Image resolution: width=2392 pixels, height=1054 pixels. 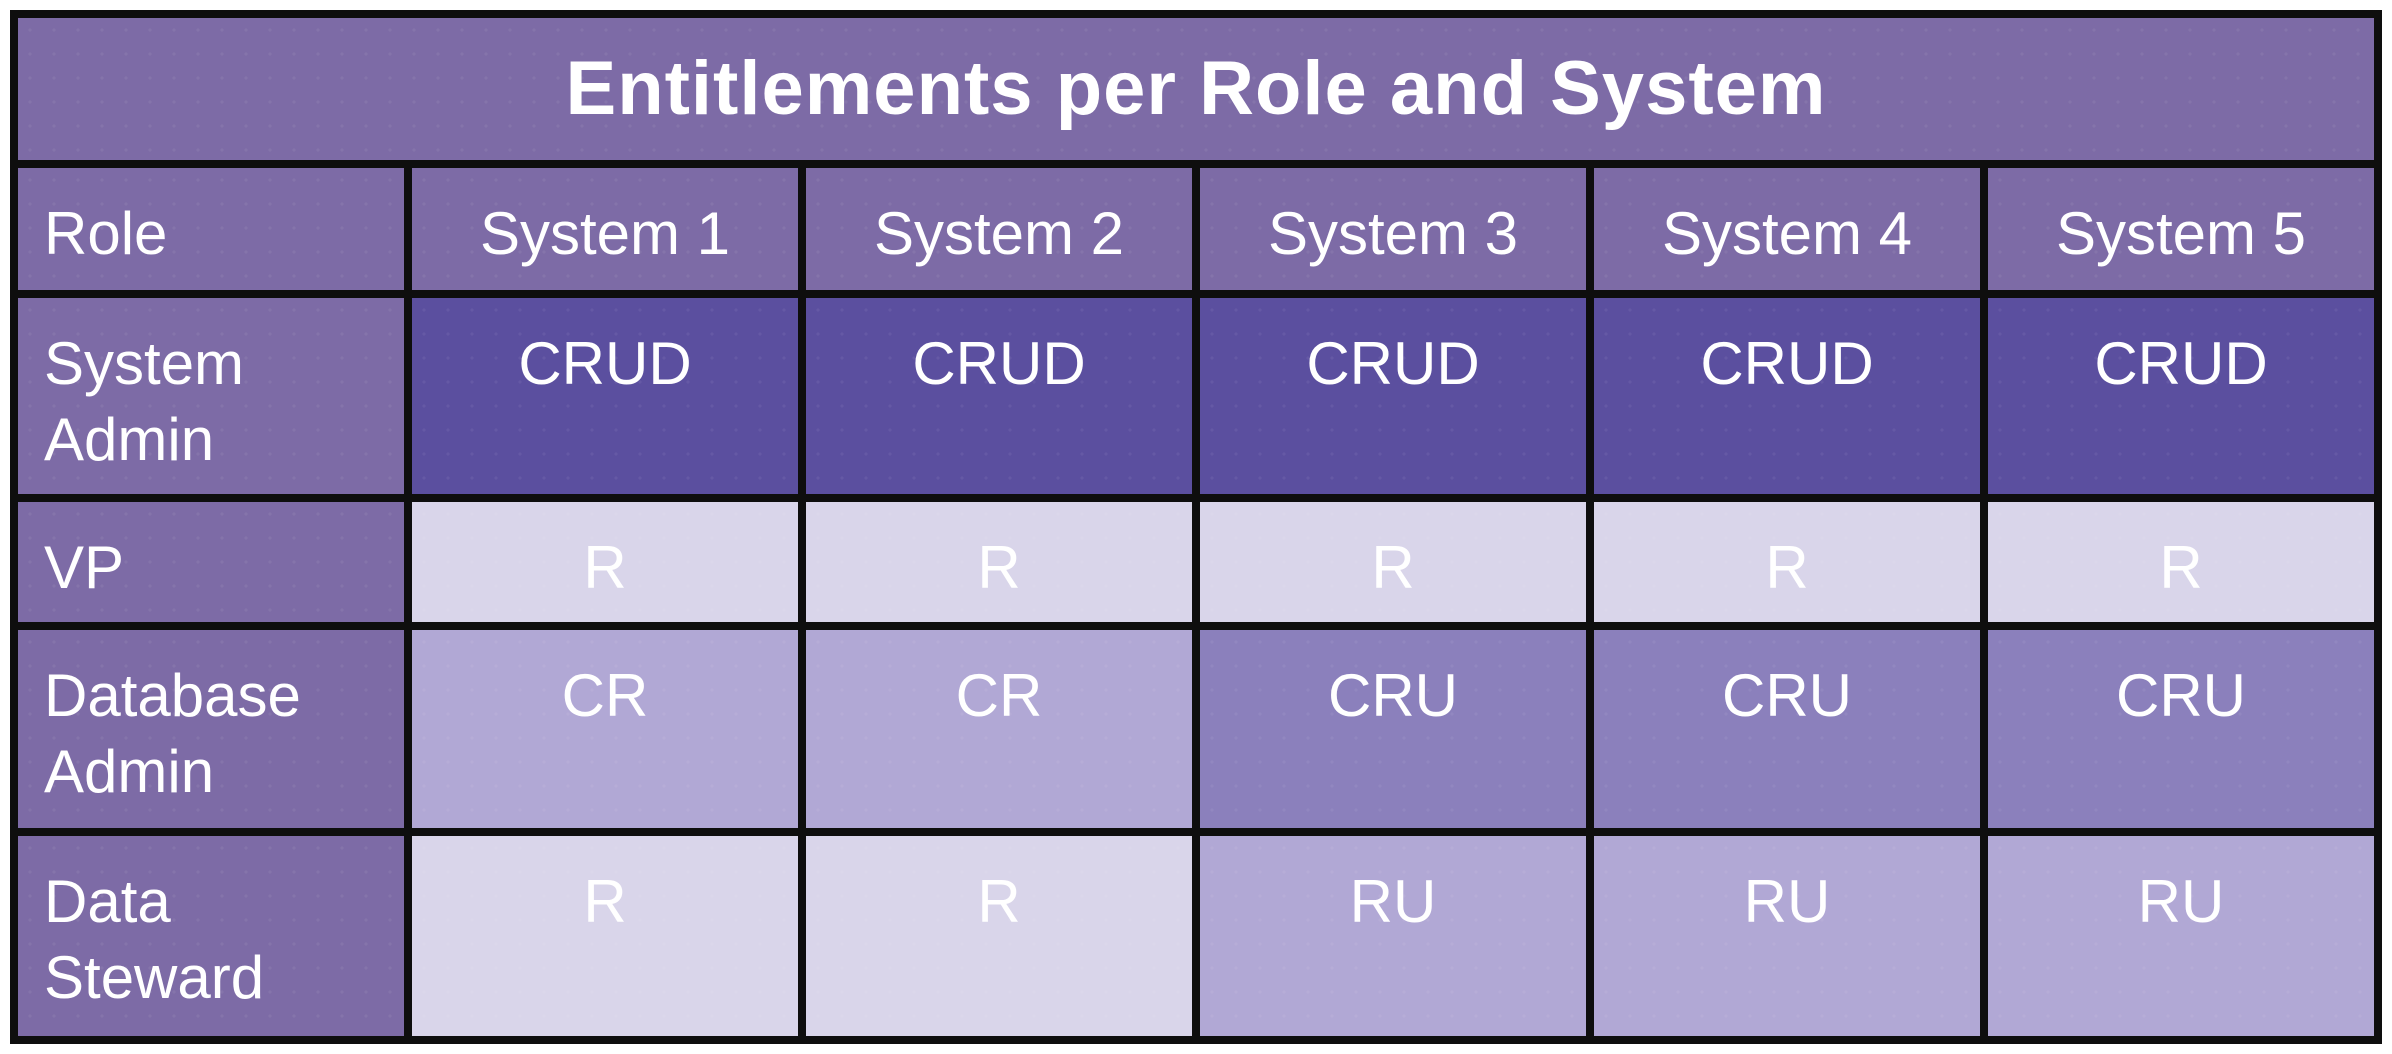 I want to click on column-header-system-1: System 1, so click(x=605, y=229).